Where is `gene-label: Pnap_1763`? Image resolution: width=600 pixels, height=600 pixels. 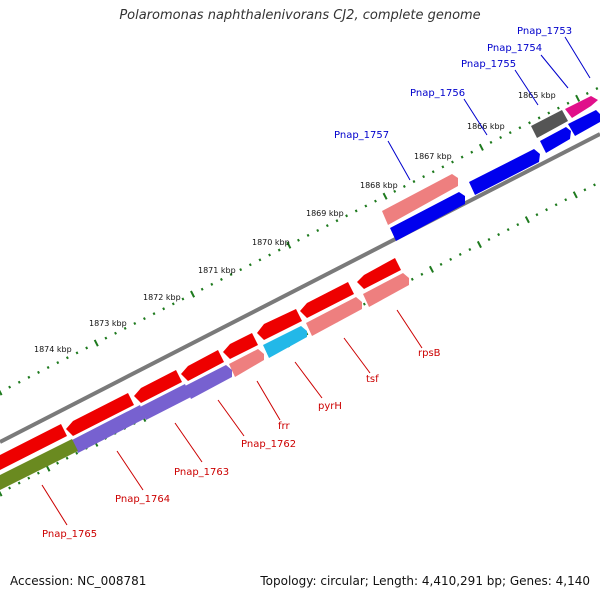
gene-label: Pnap_1763 is located at coordinates (201, 472).